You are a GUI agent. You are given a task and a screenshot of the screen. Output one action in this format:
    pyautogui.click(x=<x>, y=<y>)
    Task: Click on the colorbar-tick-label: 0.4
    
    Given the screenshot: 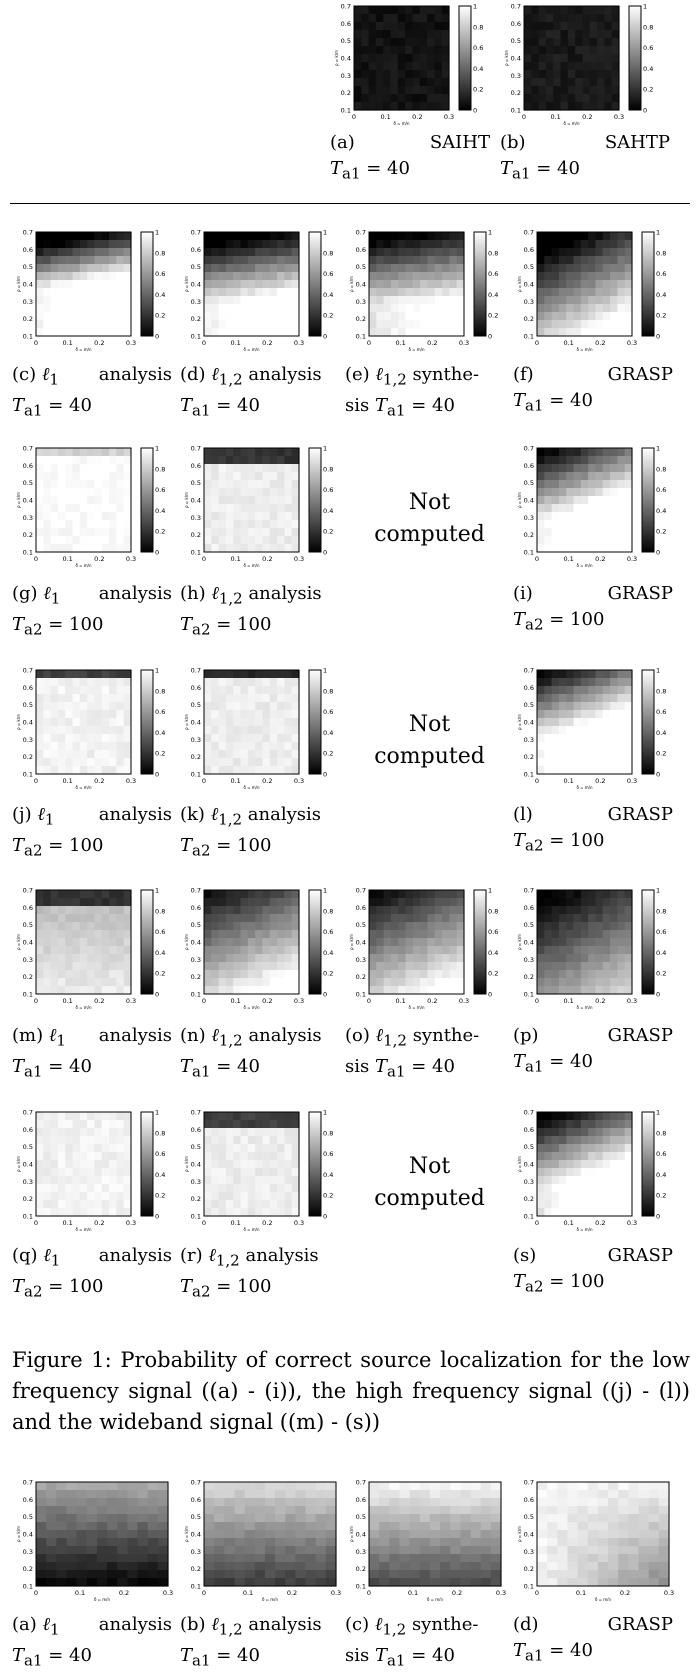 What is the action you would take?
    pyautogui.click(x=160, y=295)
    